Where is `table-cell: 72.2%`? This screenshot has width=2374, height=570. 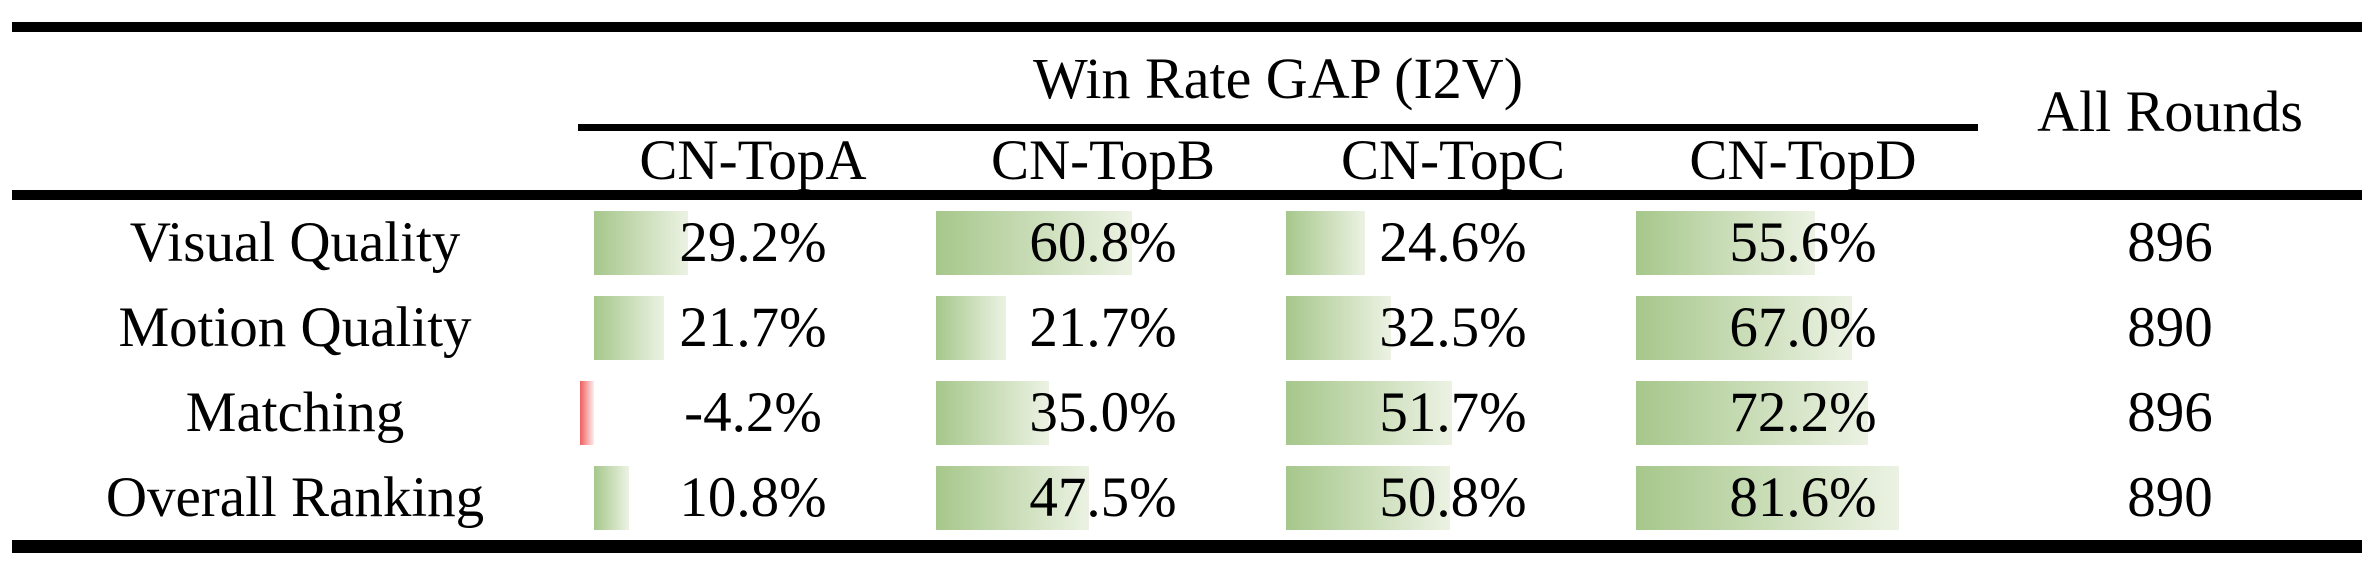
table-cell: 72.2% is located at coordinates (1803, 412).